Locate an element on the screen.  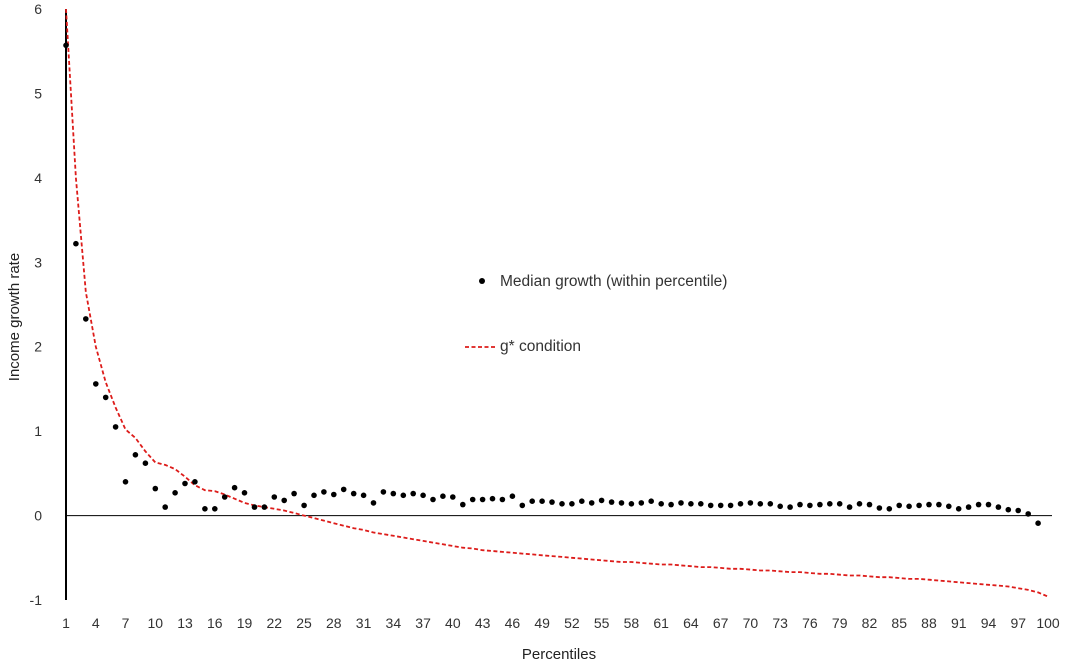
x-tick-label: 49 is located at coordinates (542, 623).